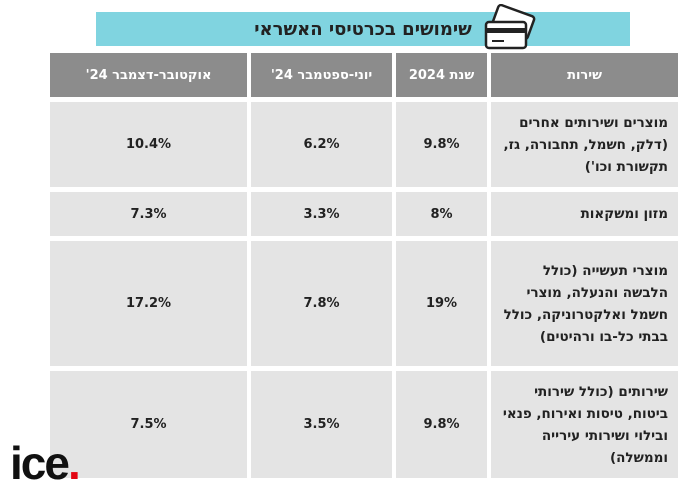 This screenshot has width=696, height=500. I want to click on value-cell: 6.2%, so click(321, 144).